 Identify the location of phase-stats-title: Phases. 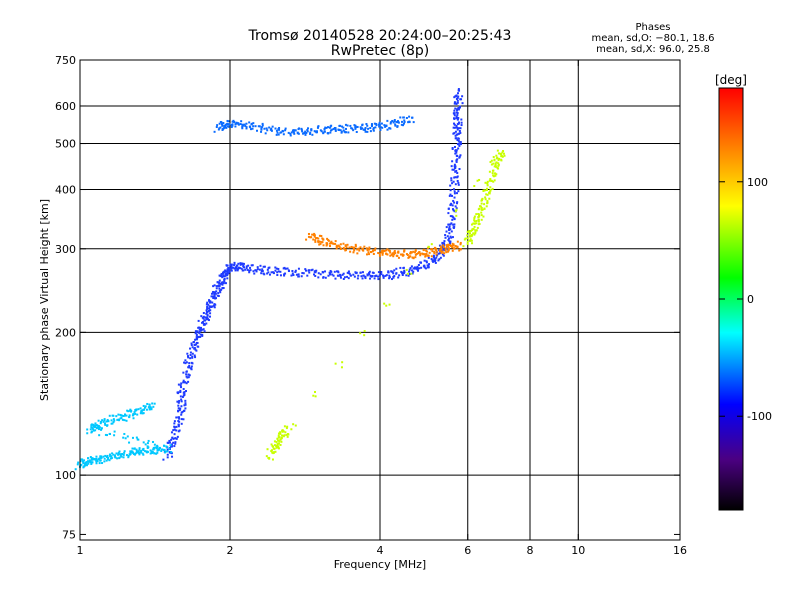
(653, 27).